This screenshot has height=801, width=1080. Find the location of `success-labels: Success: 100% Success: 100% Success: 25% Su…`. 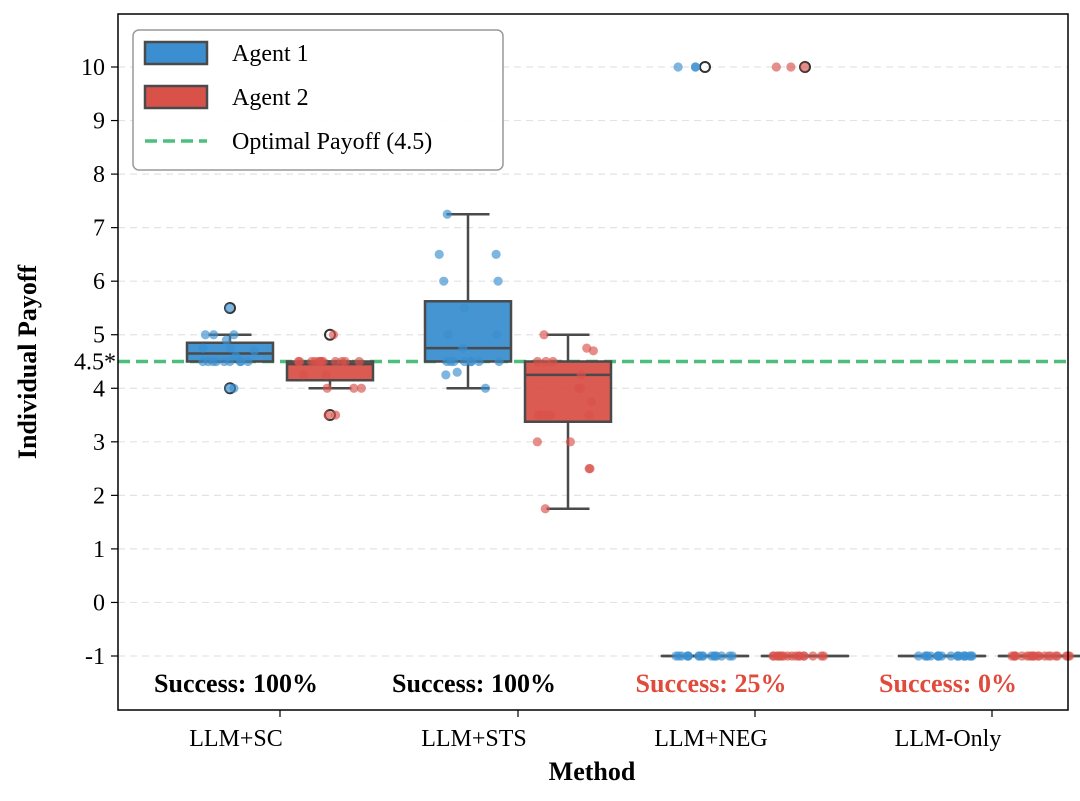

success-labels: Success: 100% Success: 100% Success: 25% Su… is located at coordinates (585, 683).